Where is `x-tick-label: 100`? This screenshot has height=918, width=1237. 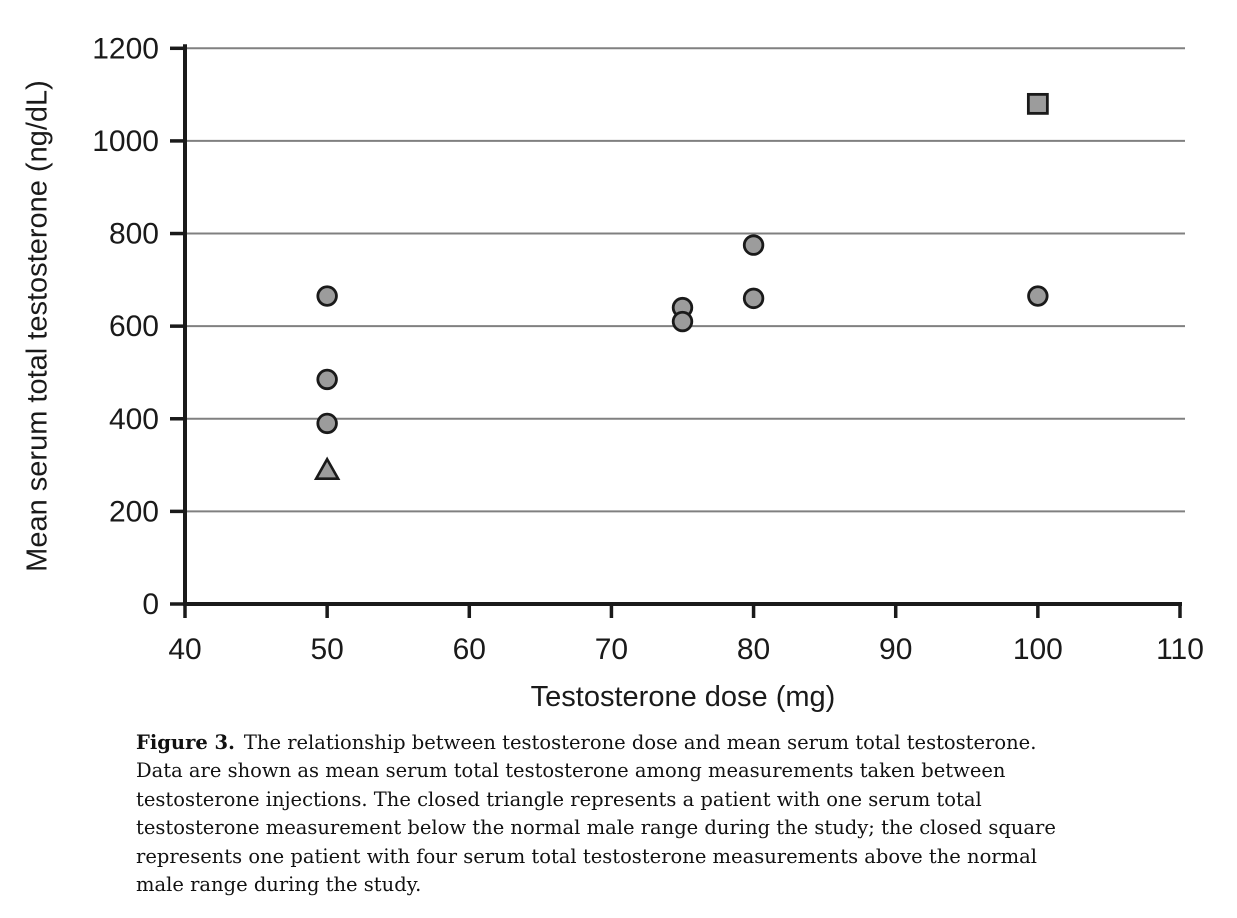
x-tick-label: 100 is located at coordinates (1038, 649).